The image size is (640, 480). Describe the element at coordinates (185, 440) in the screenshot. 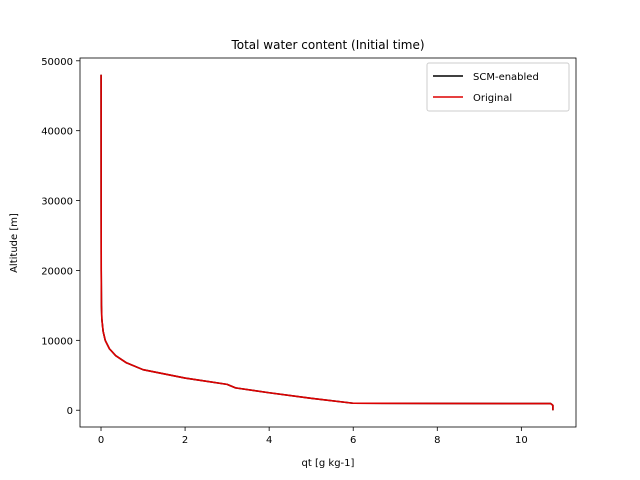

I see `x-tick-label: 2` at that location.